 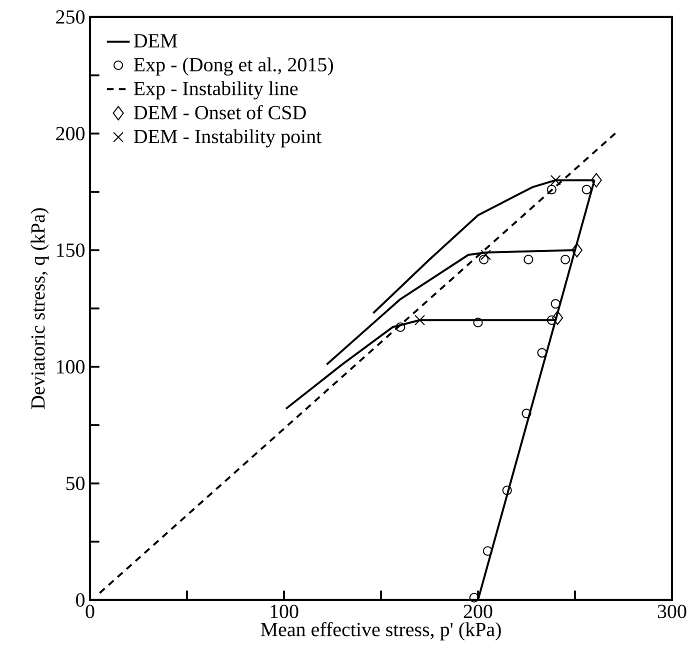 What do you see at coordinates (228, 138) in the screenshot?
I see `legend-label: DEM - Instability point` at bounding box center [228, 138].